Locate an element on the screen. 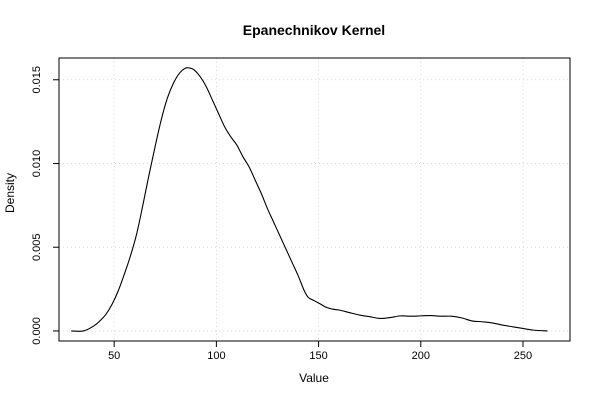 Image resolution: width=599 pixels, height=400 pixels. x-tick-label: 250 is located at coordinates (523, 356).